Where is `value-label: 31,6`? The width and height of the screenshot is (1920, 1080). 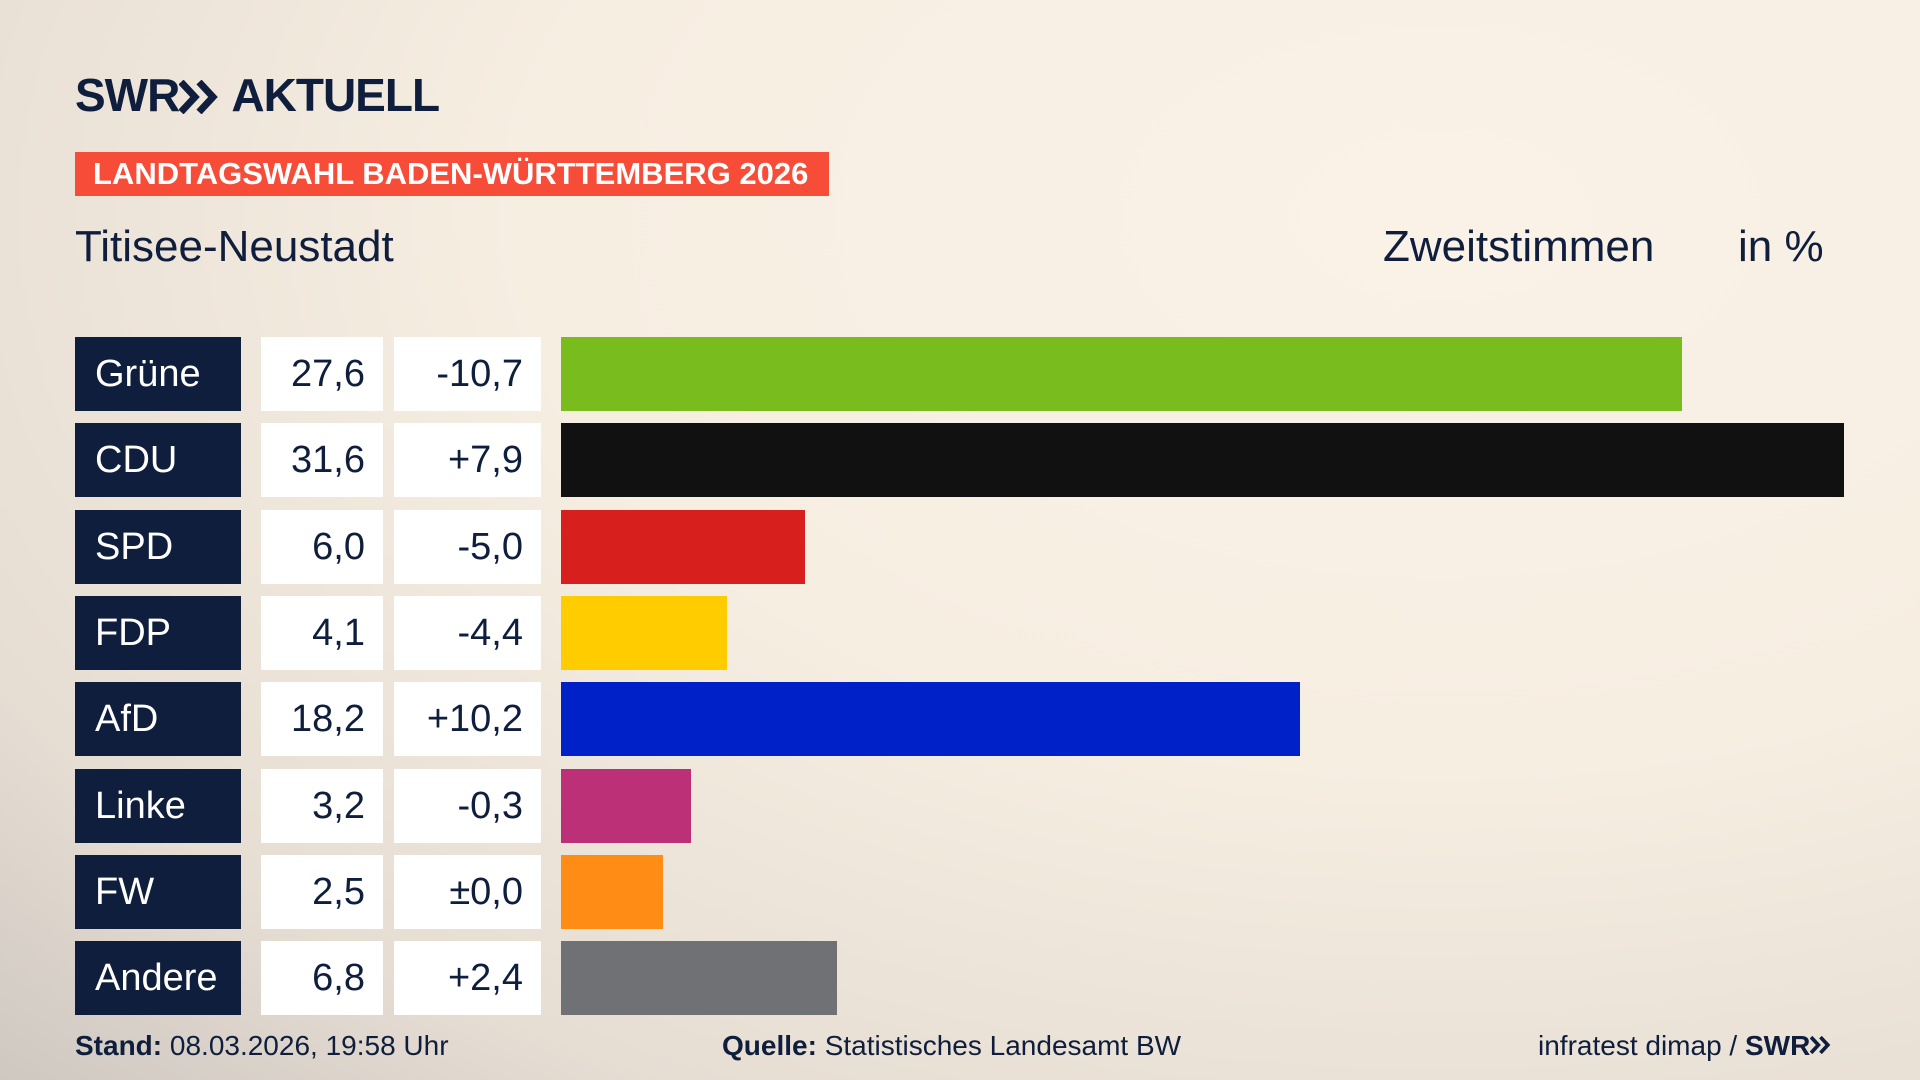
value-label: 31,6 is located at coordinates (322, 460).